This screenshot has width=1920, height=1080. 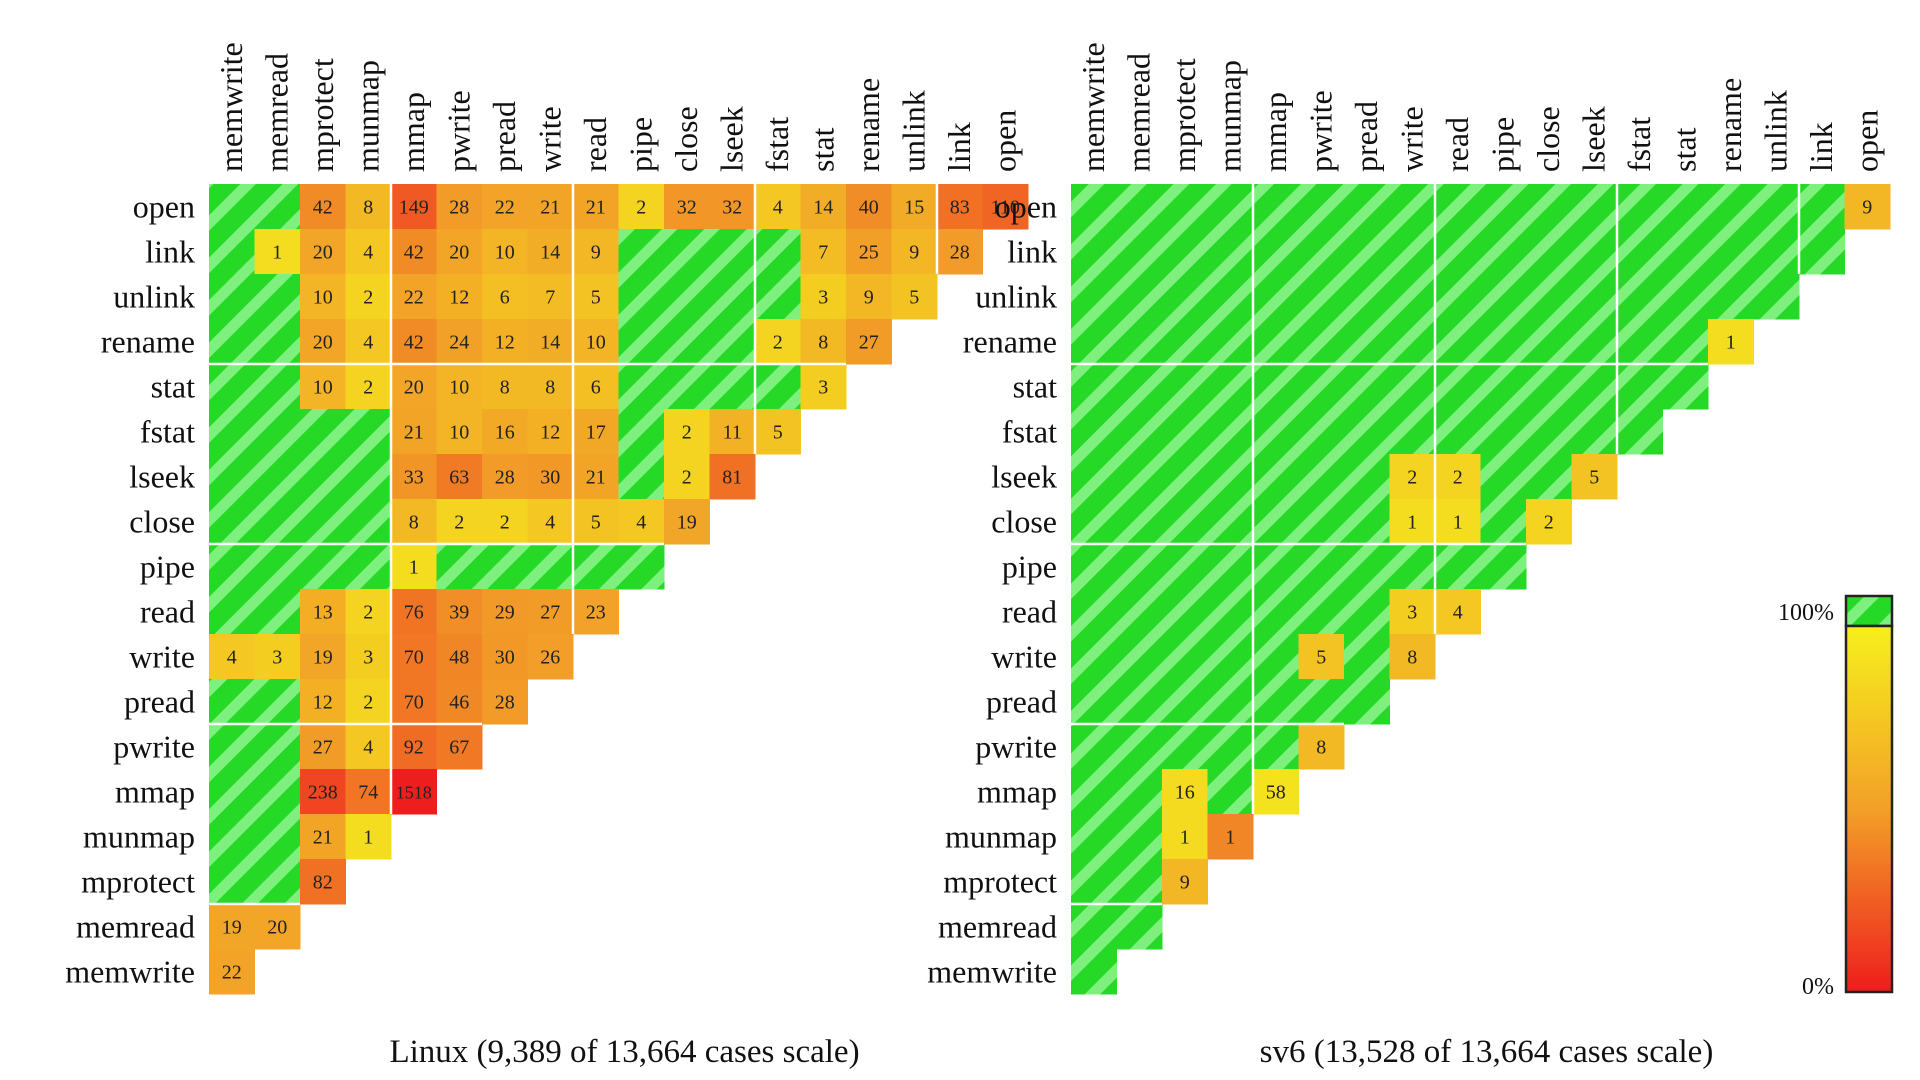 I want to click on sv6-row-label: fstat, so click(x=1029, y=432).